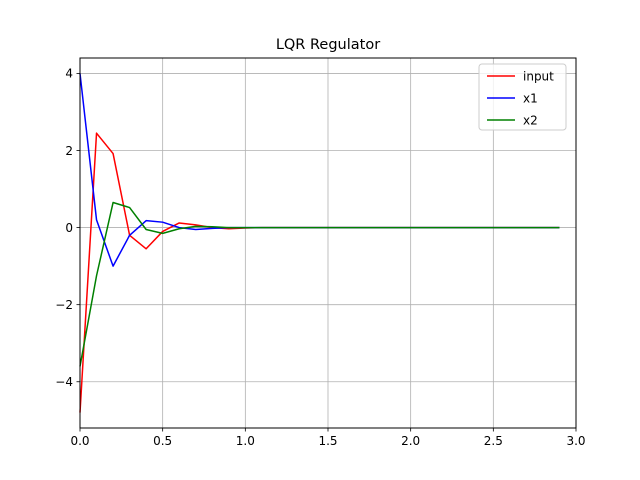 Image resolution: width=640 pixels, height=480 pixels. Describe the element at coordinates (410, 441) in the screenshot. I see `x-tick-label: 2.0` at that location.